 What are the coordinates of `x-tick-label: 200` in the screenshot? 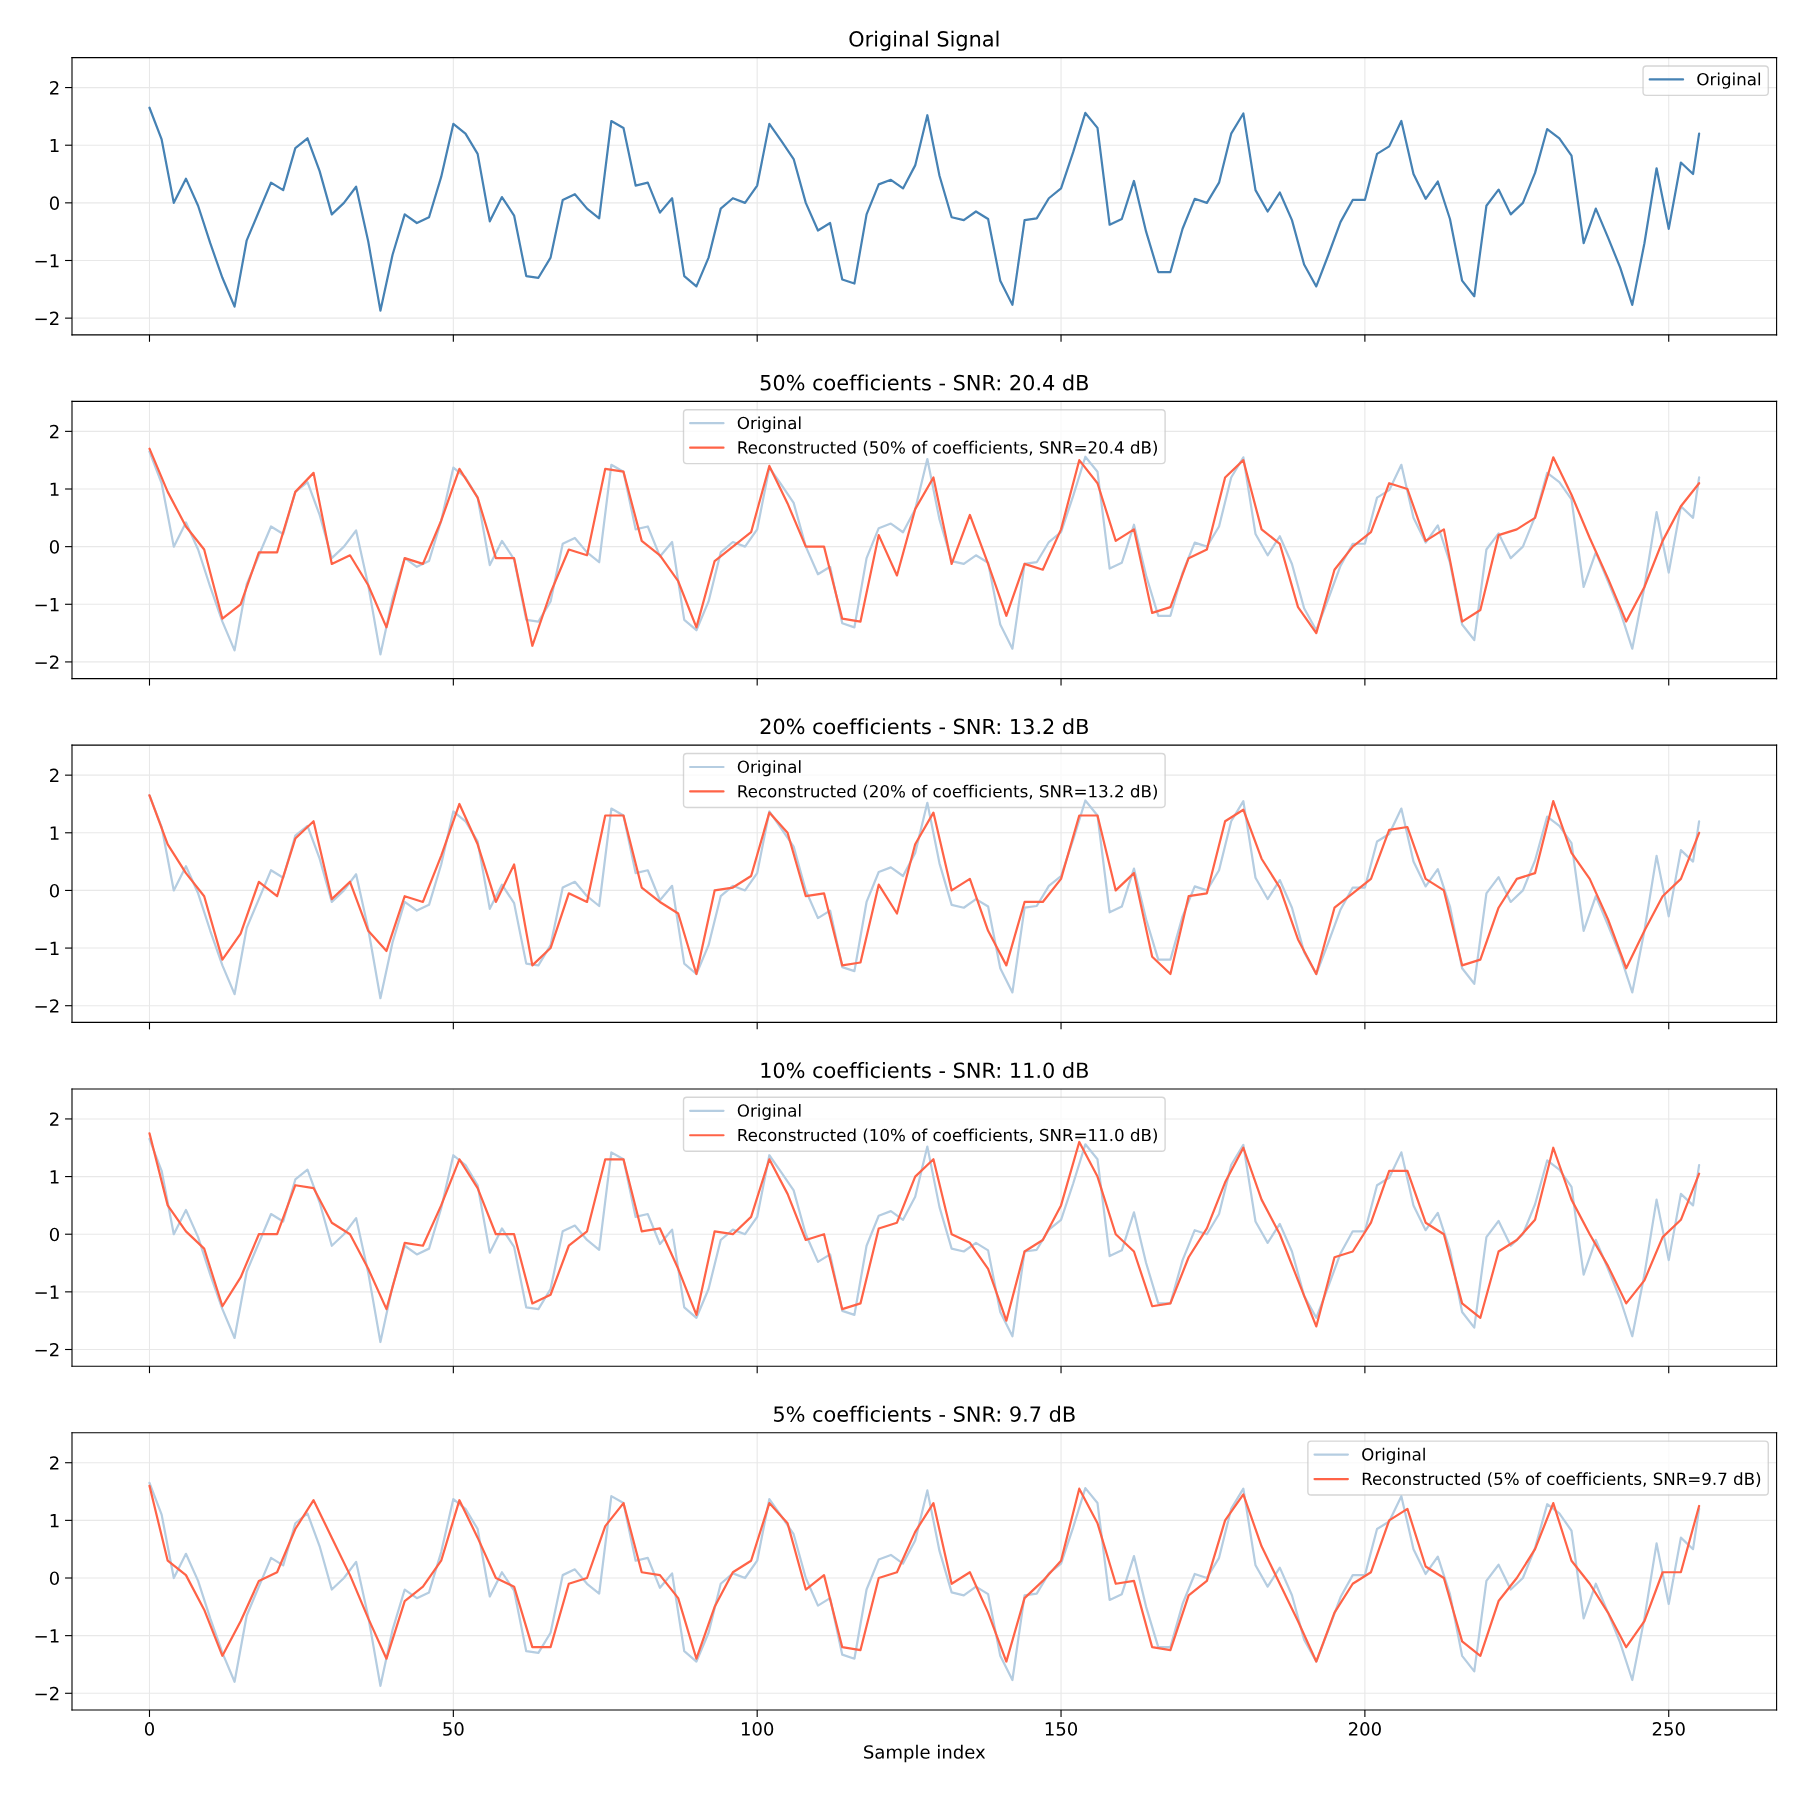 It's located at (1364, 1729).